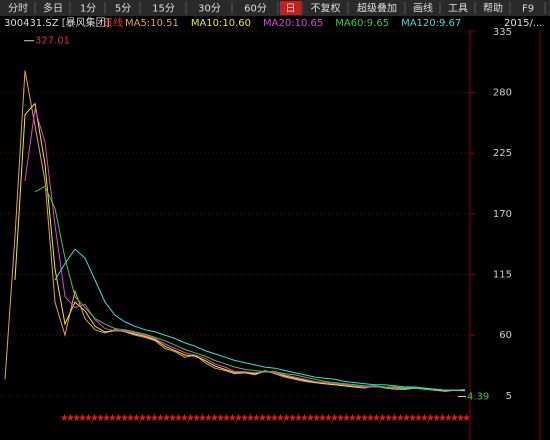 The image size is (550, 440). I want to click on legend-entry: MA5:10.51, so click(152, 23).